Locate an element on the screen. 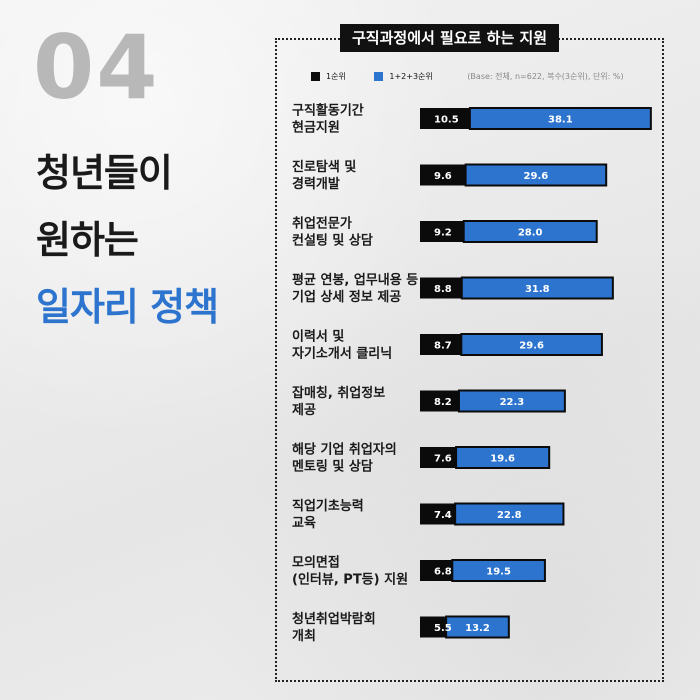  value-label-first: 8.7 is located at coordinates (443, 346).